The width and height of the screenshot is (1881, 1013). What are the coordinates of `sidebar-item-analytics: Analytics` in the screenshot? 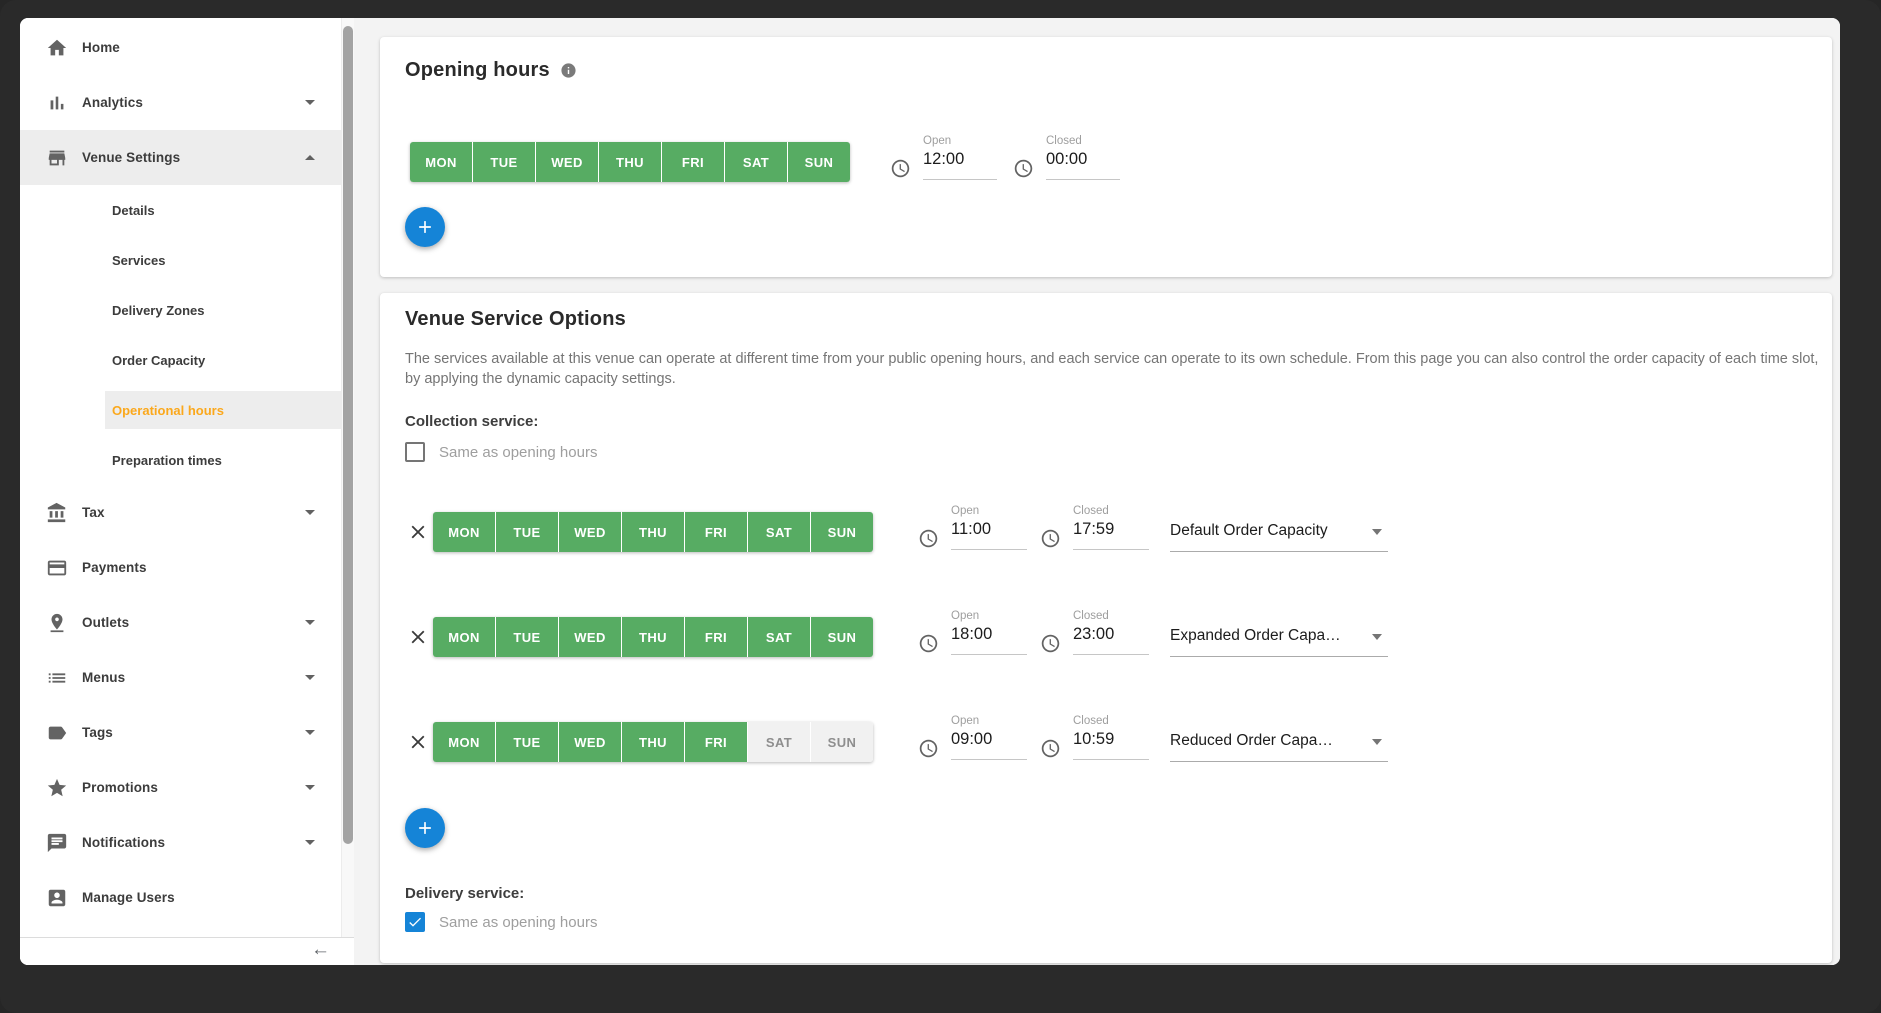 It's located at (180, 102).